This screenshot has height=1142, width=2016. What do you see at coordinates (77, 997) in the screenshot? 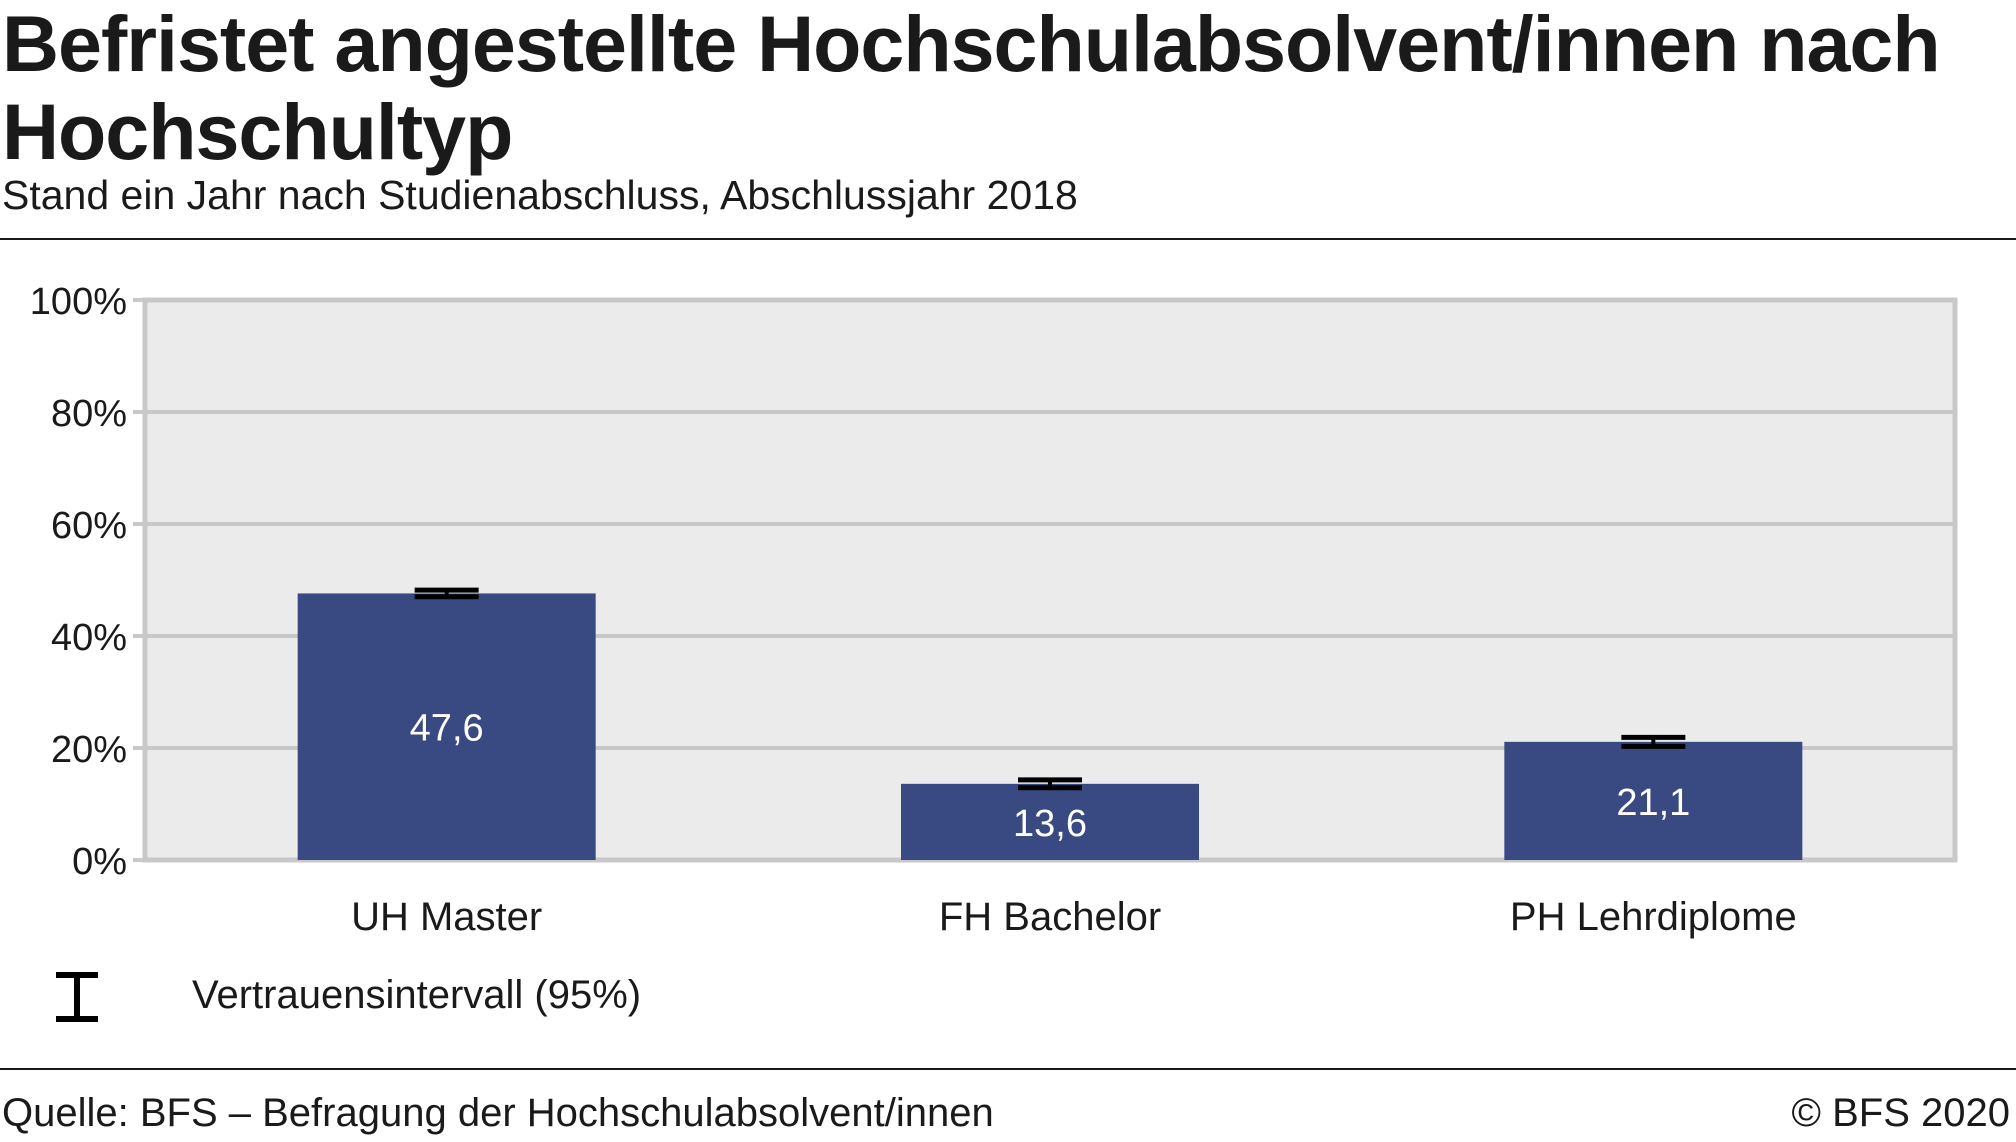
I see `confidence-interval-icon` at bounding box center [77, 997].